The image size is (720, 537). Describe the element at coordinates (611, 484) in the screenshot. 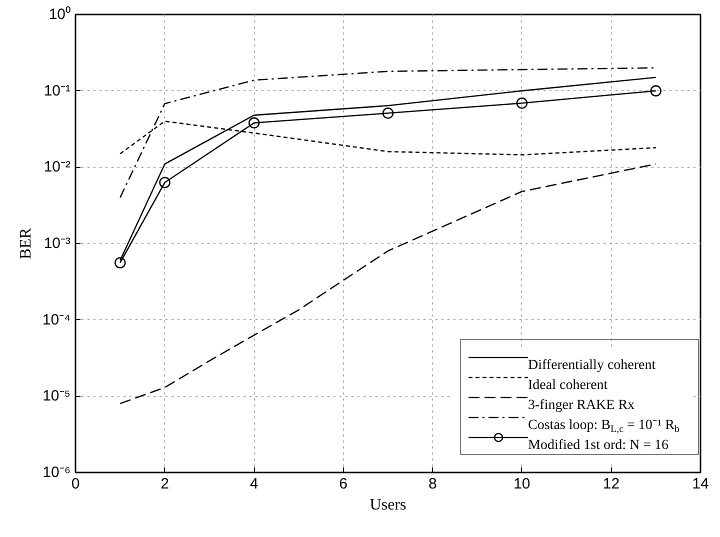

I see `x-tick-label: 12` at that location.